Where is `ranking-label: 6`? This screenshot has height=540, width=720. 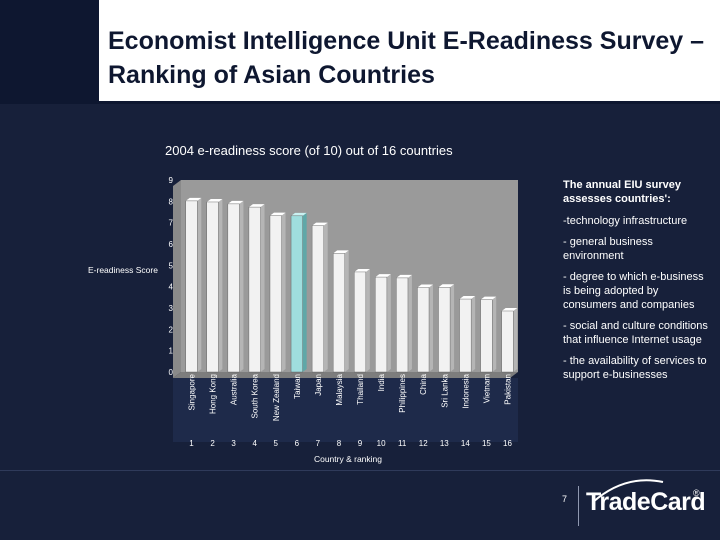
ranking-label: 6 is located at coordinates (297, 443).